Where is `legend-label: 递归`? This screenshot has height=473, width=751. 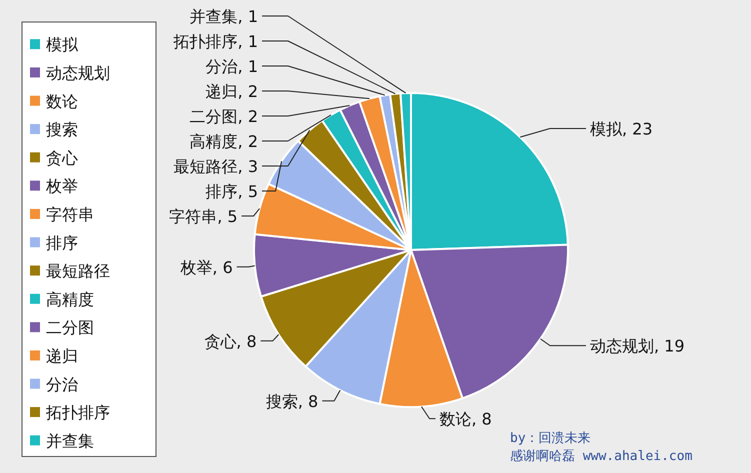
legend-label: 递归 is located at coordinates (62, 356).